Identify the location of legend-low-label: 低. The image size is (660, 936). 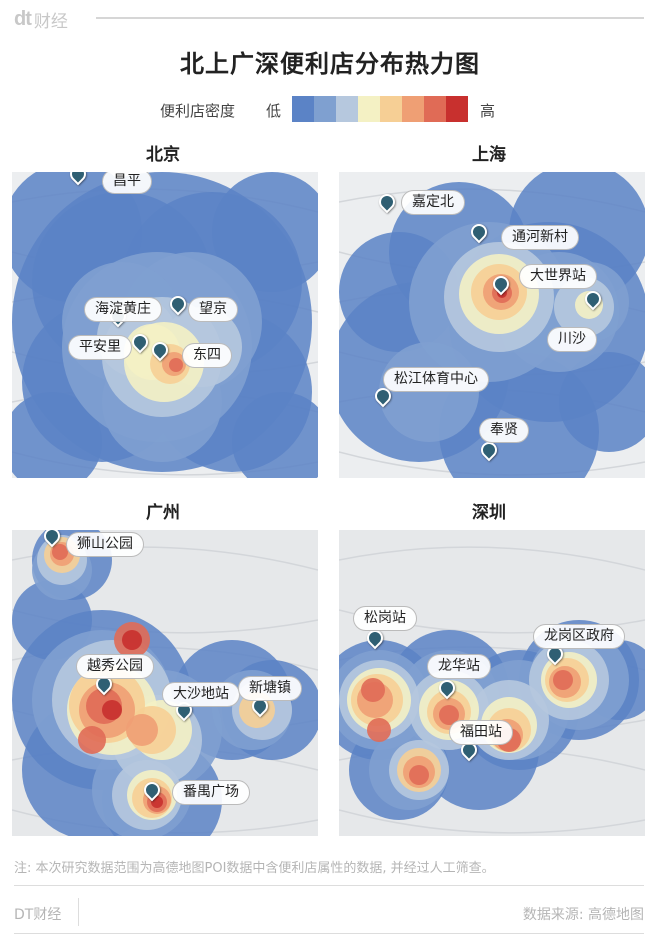
(274, 111).